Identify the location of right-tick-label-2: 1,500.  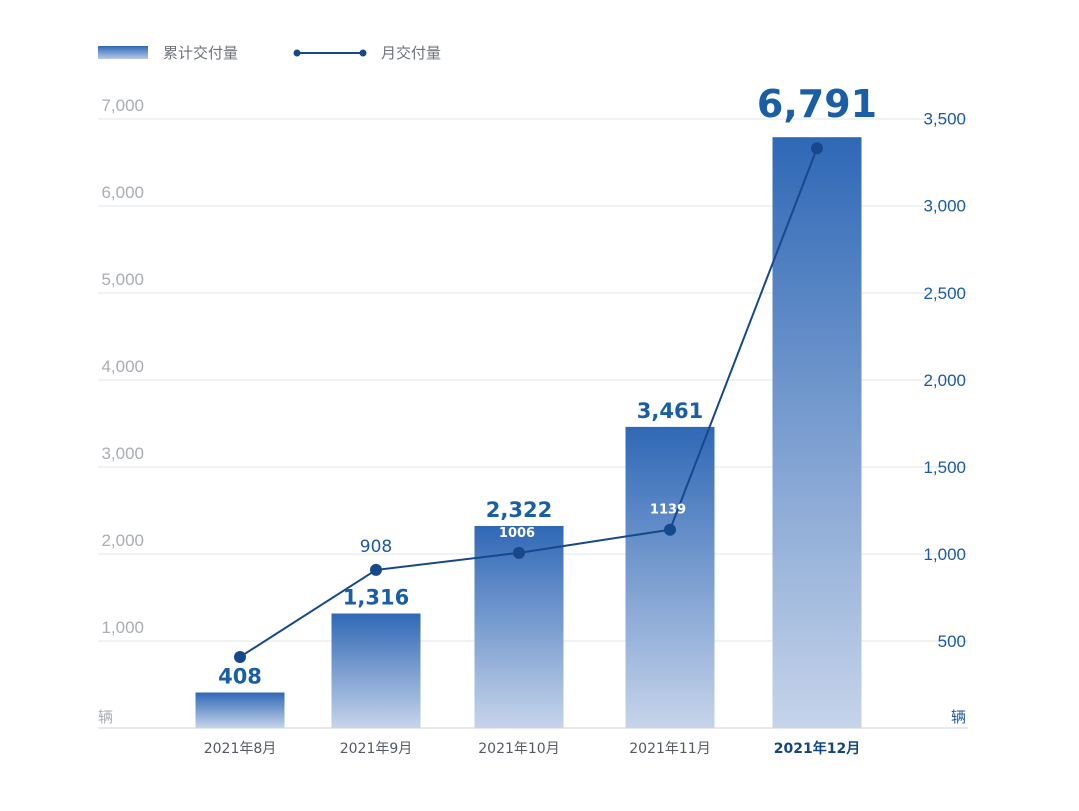
(944, 467).